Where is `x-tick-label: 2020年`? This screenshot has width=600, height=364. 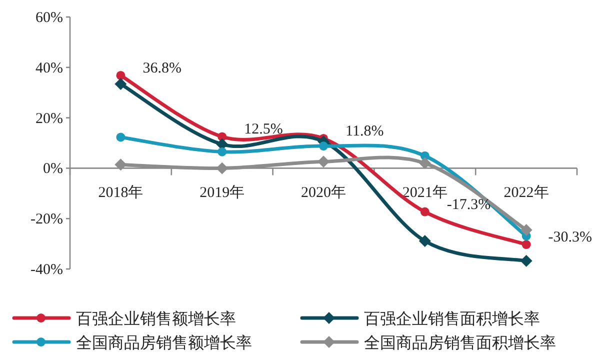 x-tick-label: 2020年 is located at coordinates (323, 193).